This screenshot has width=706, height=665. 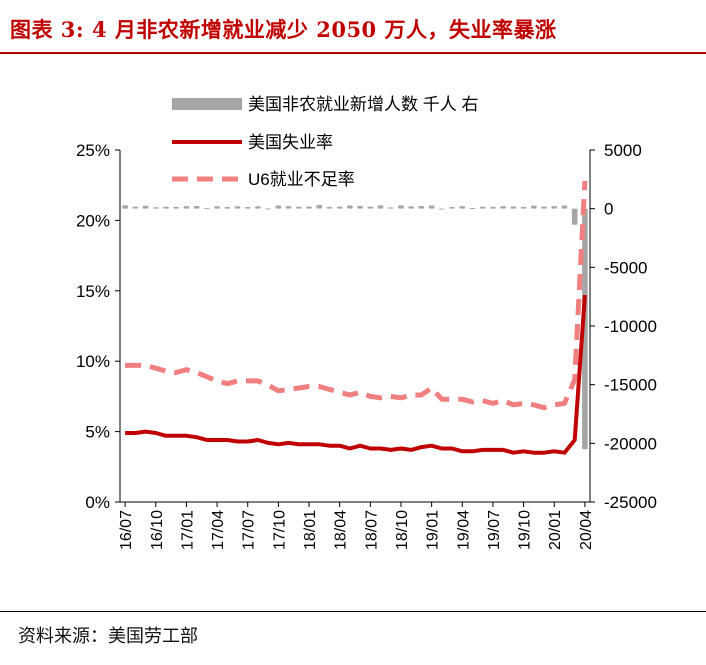 I want to click on source-note: 资料来源：美国劳工部, so click(x=108, y=636).